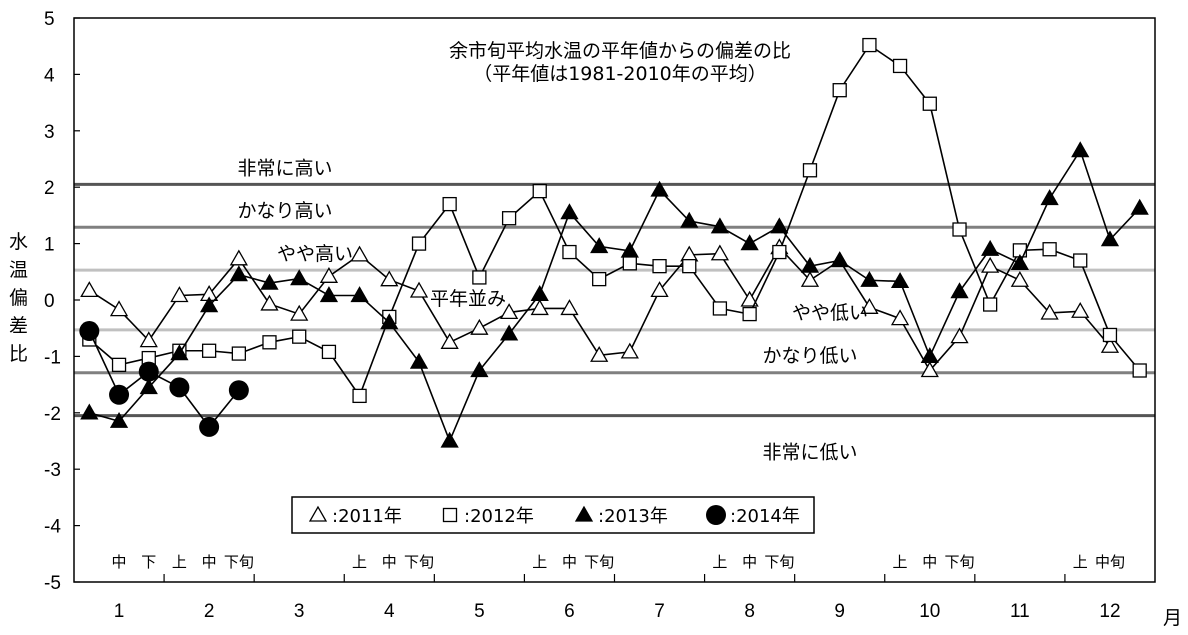 The width and height of the screenshot is (1188, 635). What do you see at coordinates (830, 313) in the screenshot?
I see `reference-label: やや低い` at bounding box center [830, 313].